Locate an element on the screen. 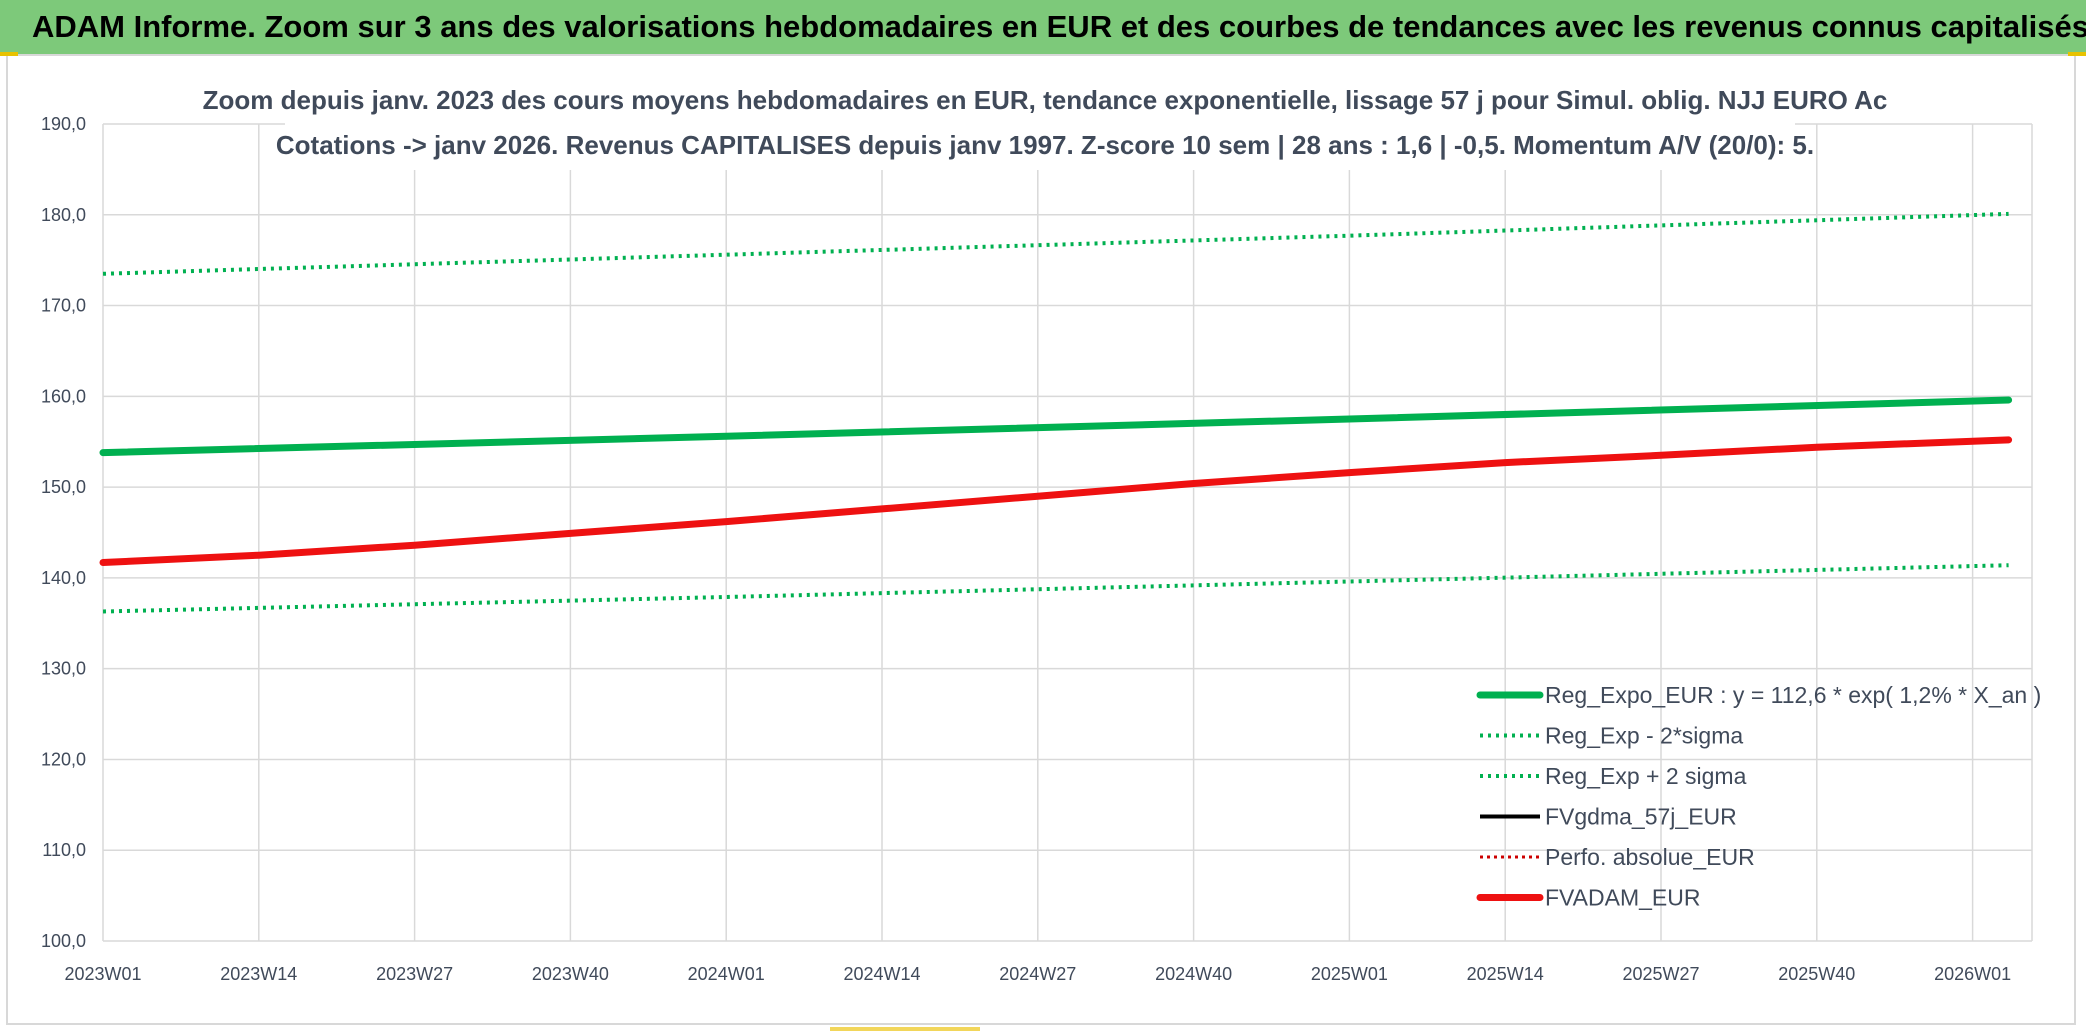 Image resolution: width=2086 pixels, height=1031 pixels. legend-label-5: FVADAM_EUR is located at coordinates (1623, 898).